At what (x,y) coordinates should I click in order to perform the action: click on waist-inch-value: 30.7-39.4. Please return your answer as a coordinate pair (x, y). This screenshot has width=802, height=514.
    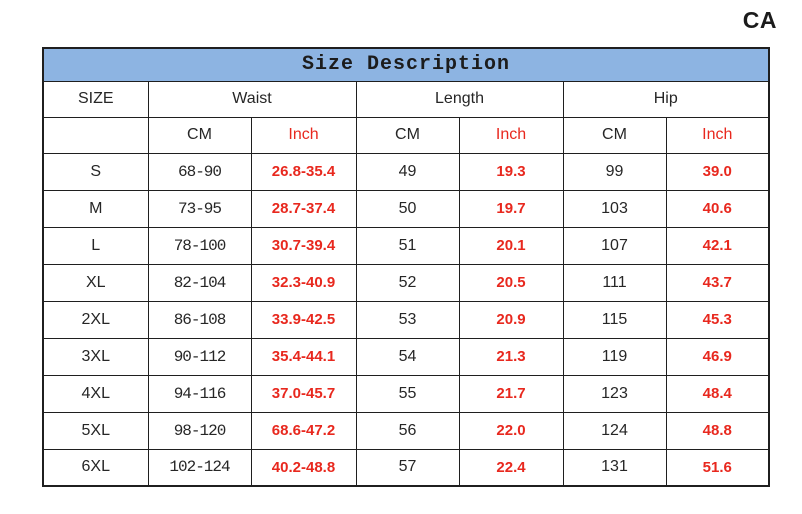
    Looking at the image, I should click on (303, 245).